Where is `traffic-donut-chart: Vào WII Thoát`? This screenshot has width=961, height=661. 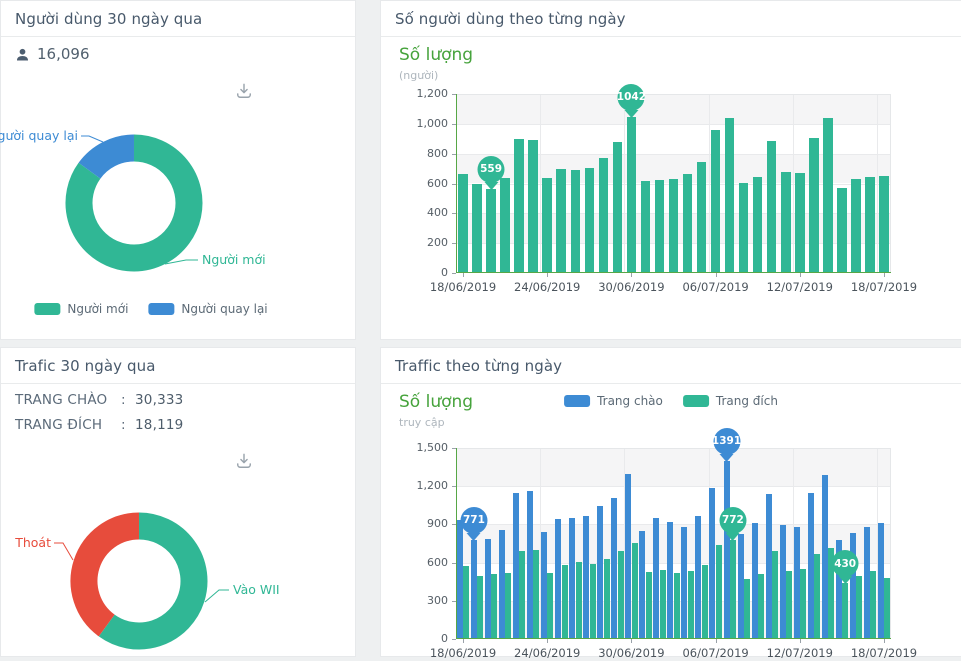
traffic-donut-chart: Vào WII Thoát is located at coordinates (179, 563).